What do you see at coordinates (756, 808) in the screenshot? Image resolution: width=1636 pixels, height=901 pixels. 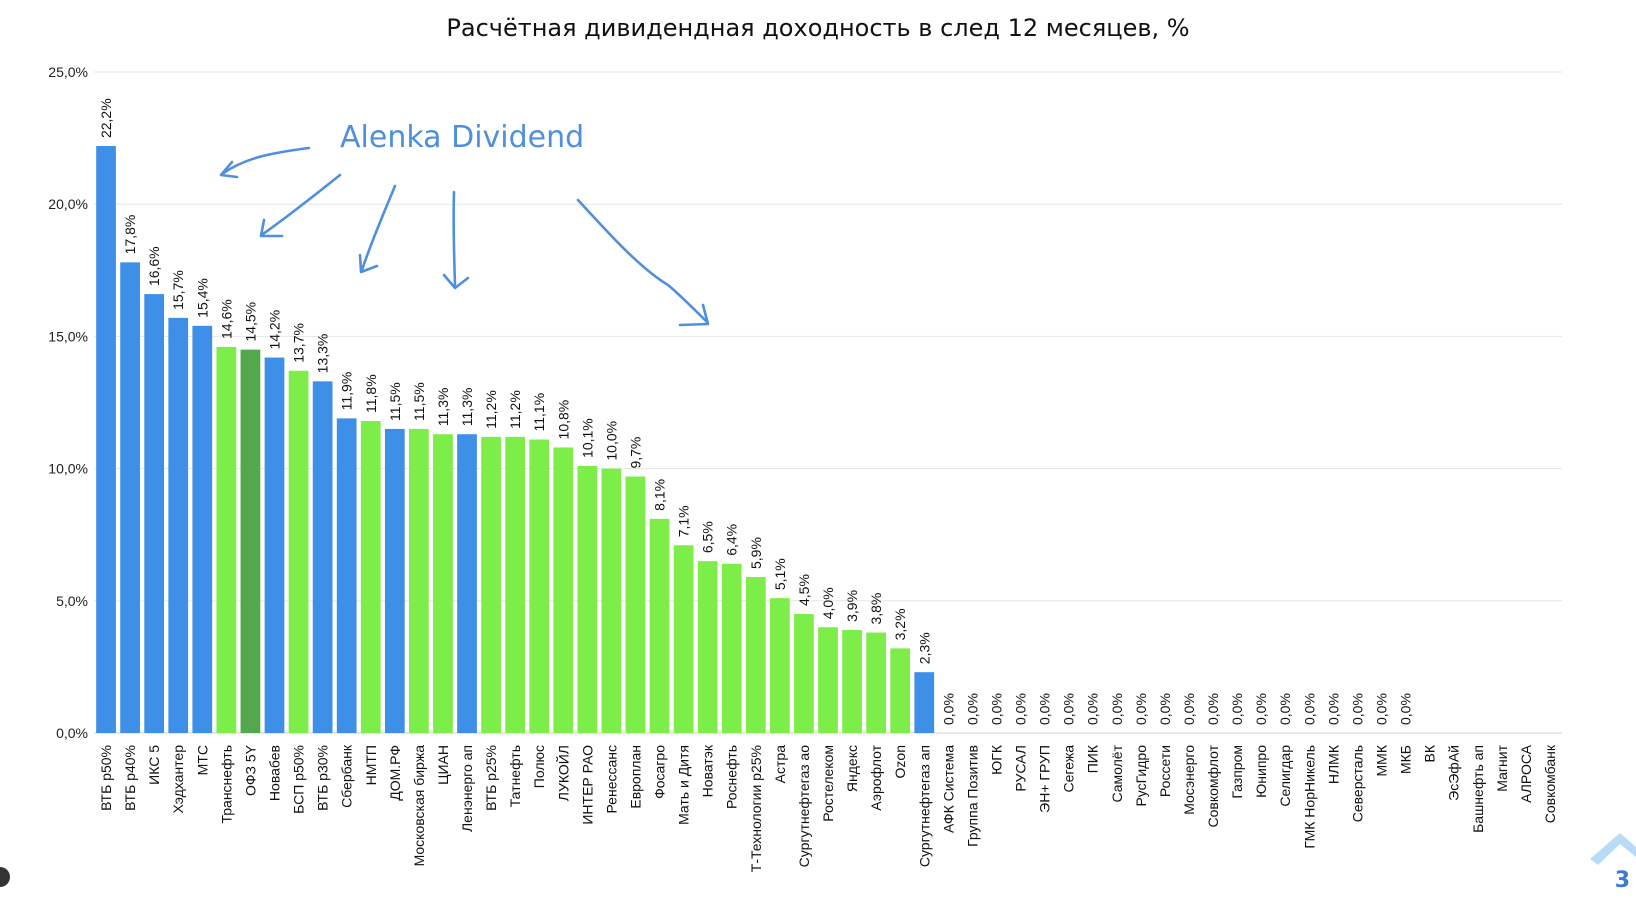 I see `x-tick-label: Т-Технологии p25%` at bounding box center [756, 808].